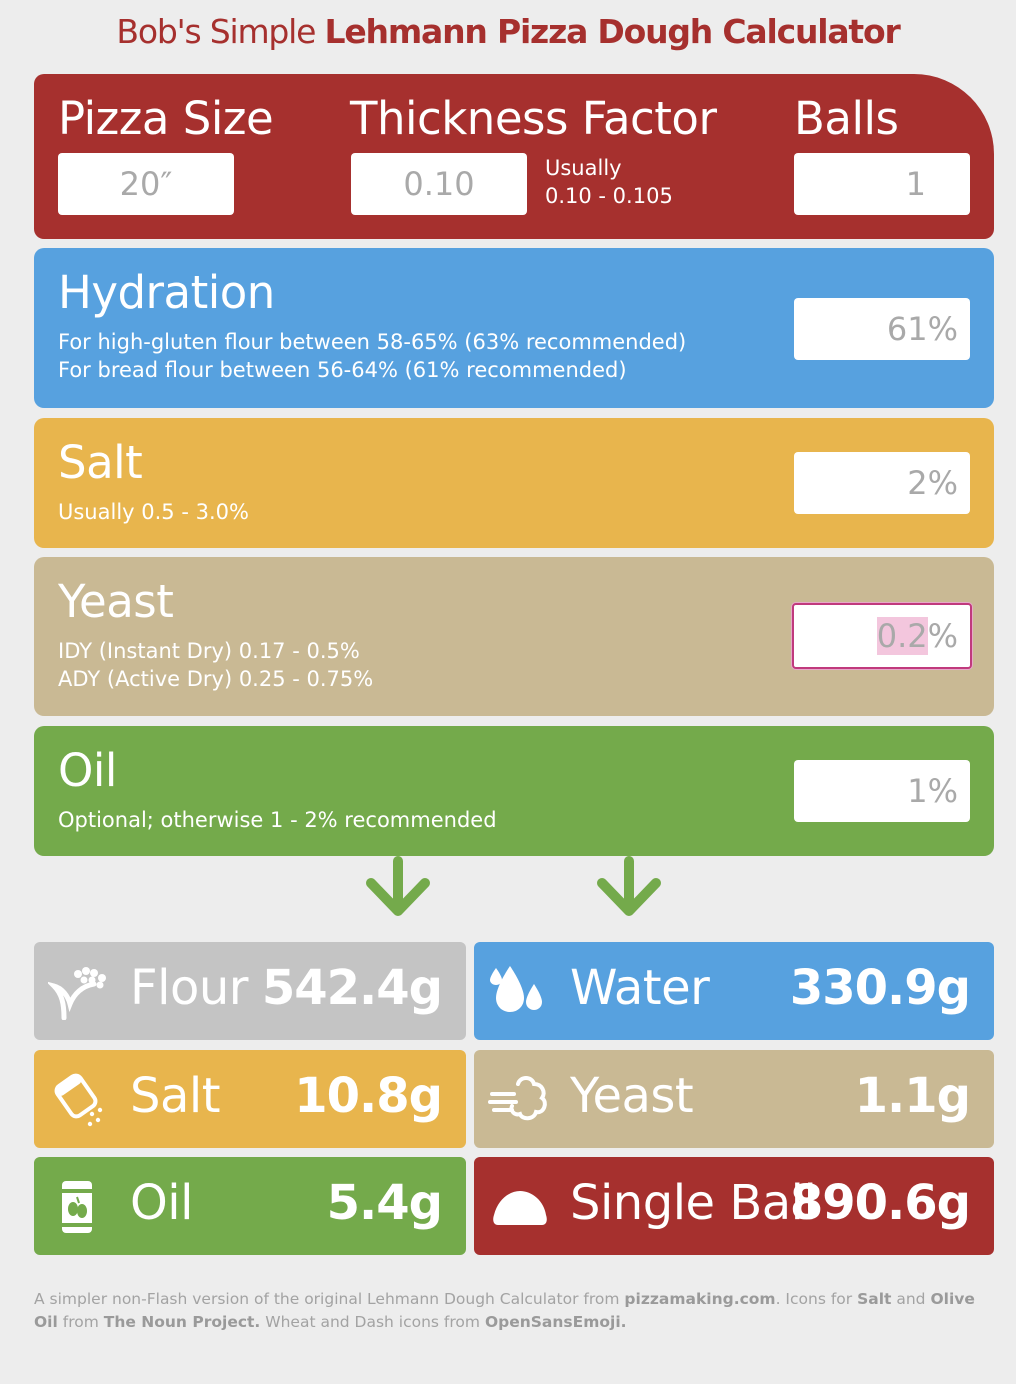 This screenshot has width=1016, height=1384. Describe the element at coordinates (189, 988) in the screenshot. I see `flour-label: Flour` at that location.